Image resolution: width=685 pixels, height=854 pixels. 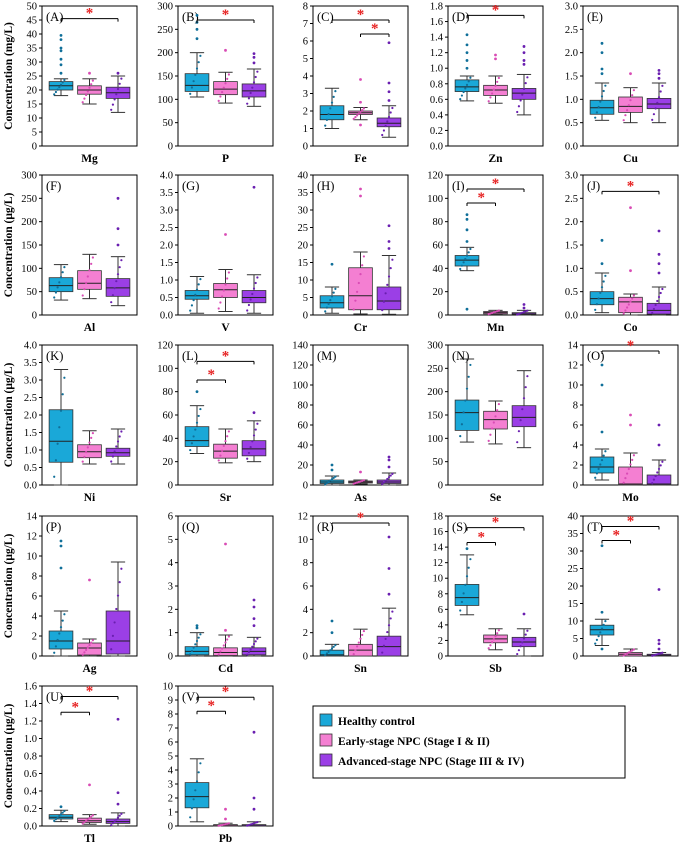 What do you see at coordinates (168, 416) in the screenshot?
I see `y-tick-label: 60` at bounding box center [168, 416].